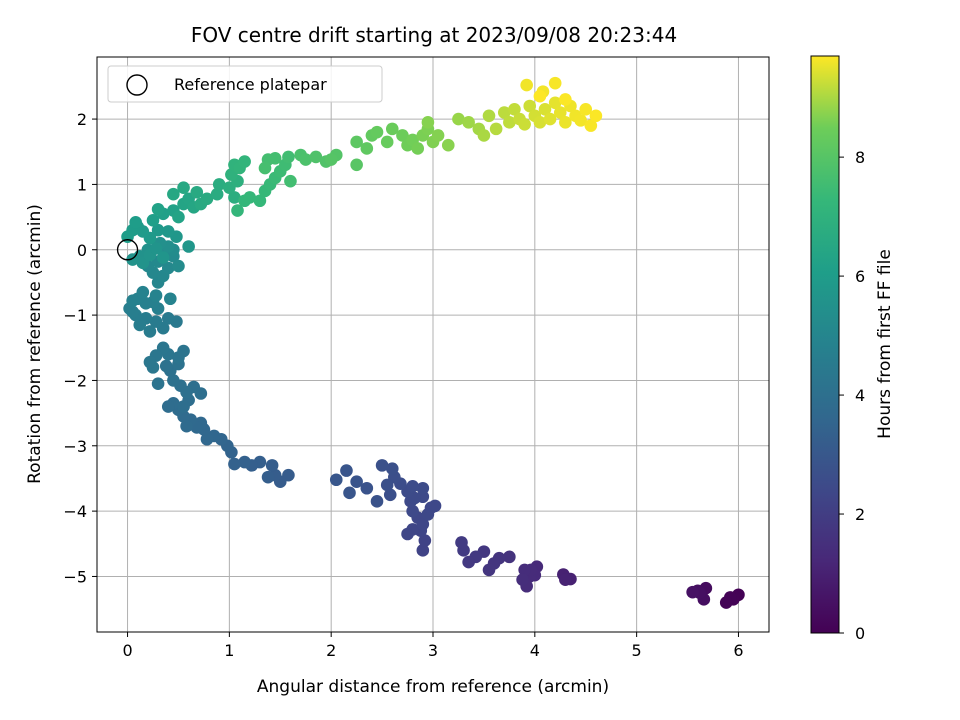 The height and width of the screenshot is (720, 960). What do you see at coordinates (137, 85) in the screenshot?
I see `legend-marker-reference` at bounding box center [137, 85].